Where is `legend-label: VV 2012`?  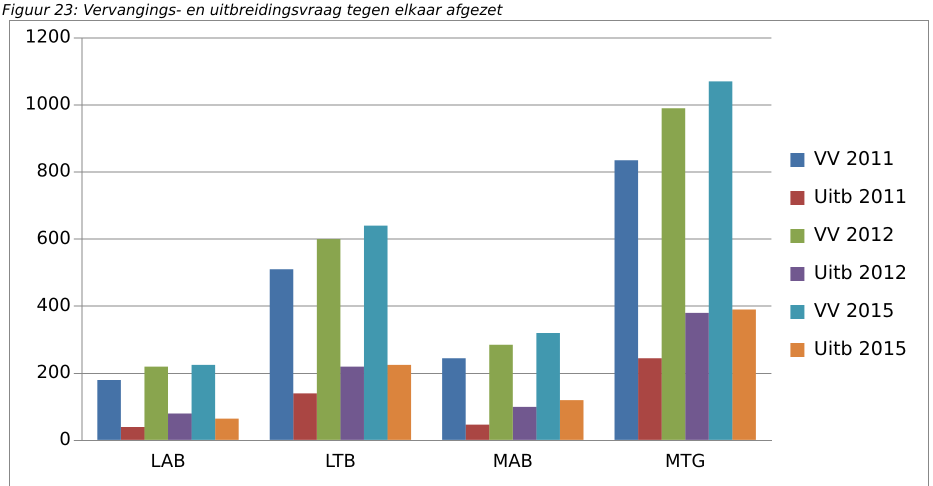 legend-label: VV 2012 is located at coordinates (854, 235).